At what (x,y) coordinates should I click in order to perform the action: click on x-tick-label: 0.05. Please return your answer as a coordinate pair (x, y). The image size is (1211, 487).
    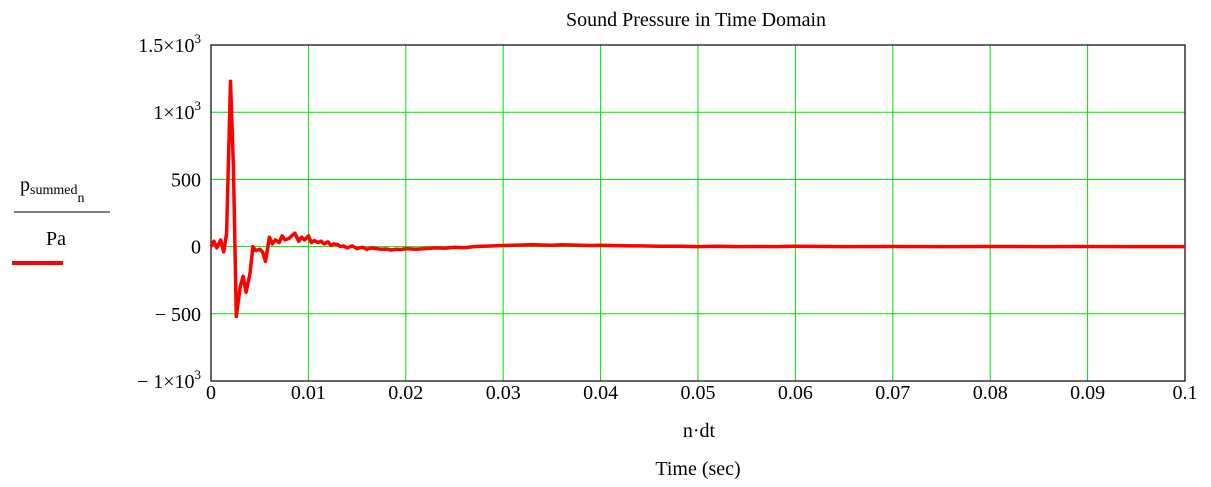
    Looking at the image, I should click on (698, 393).